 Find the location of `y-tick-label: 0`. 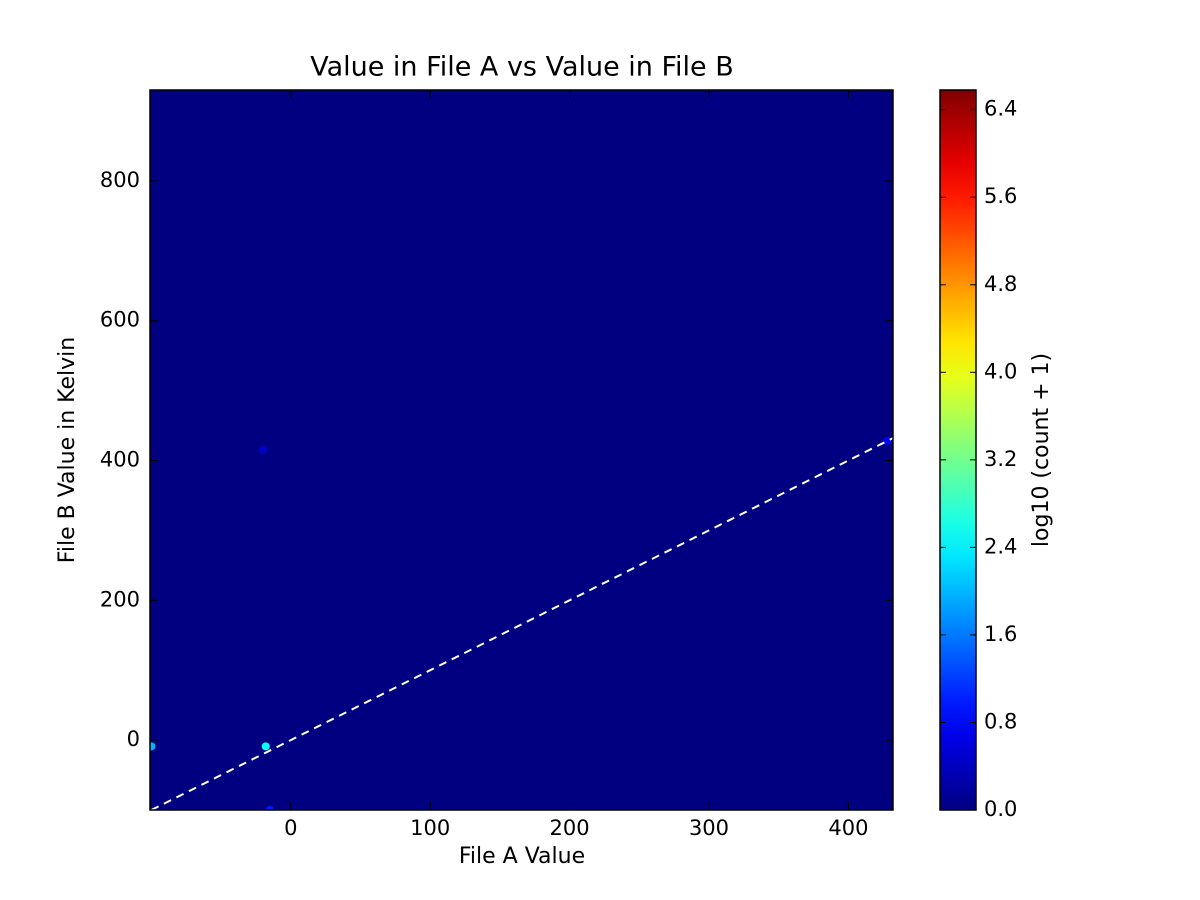

y-tick-label: 0 is located at coordinates (133, 739).